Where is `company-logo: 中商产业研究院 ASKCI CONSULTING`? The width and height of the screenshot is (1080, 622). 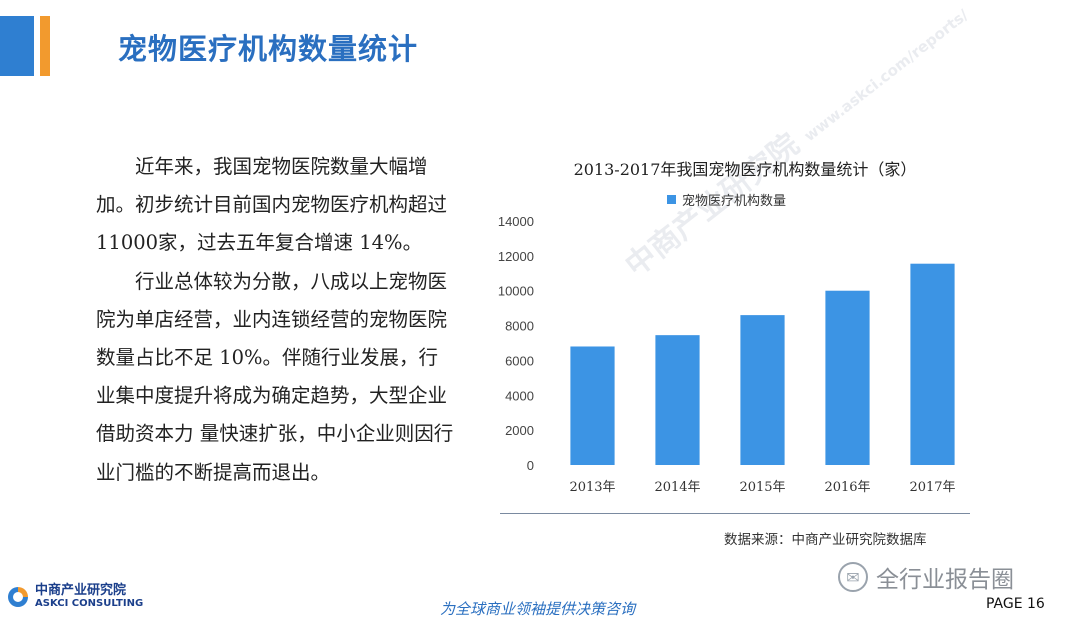
company-logo: 中商产业研究院 ASKCI CONSULTING is located at coordinates (74, 596).